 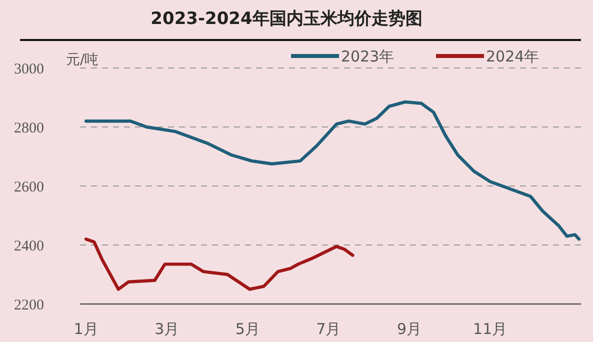 What do you see at coordinates (29, 246) in the screenshot?
I see `y-tick-label: 2400` at bounding box center [29, 246].